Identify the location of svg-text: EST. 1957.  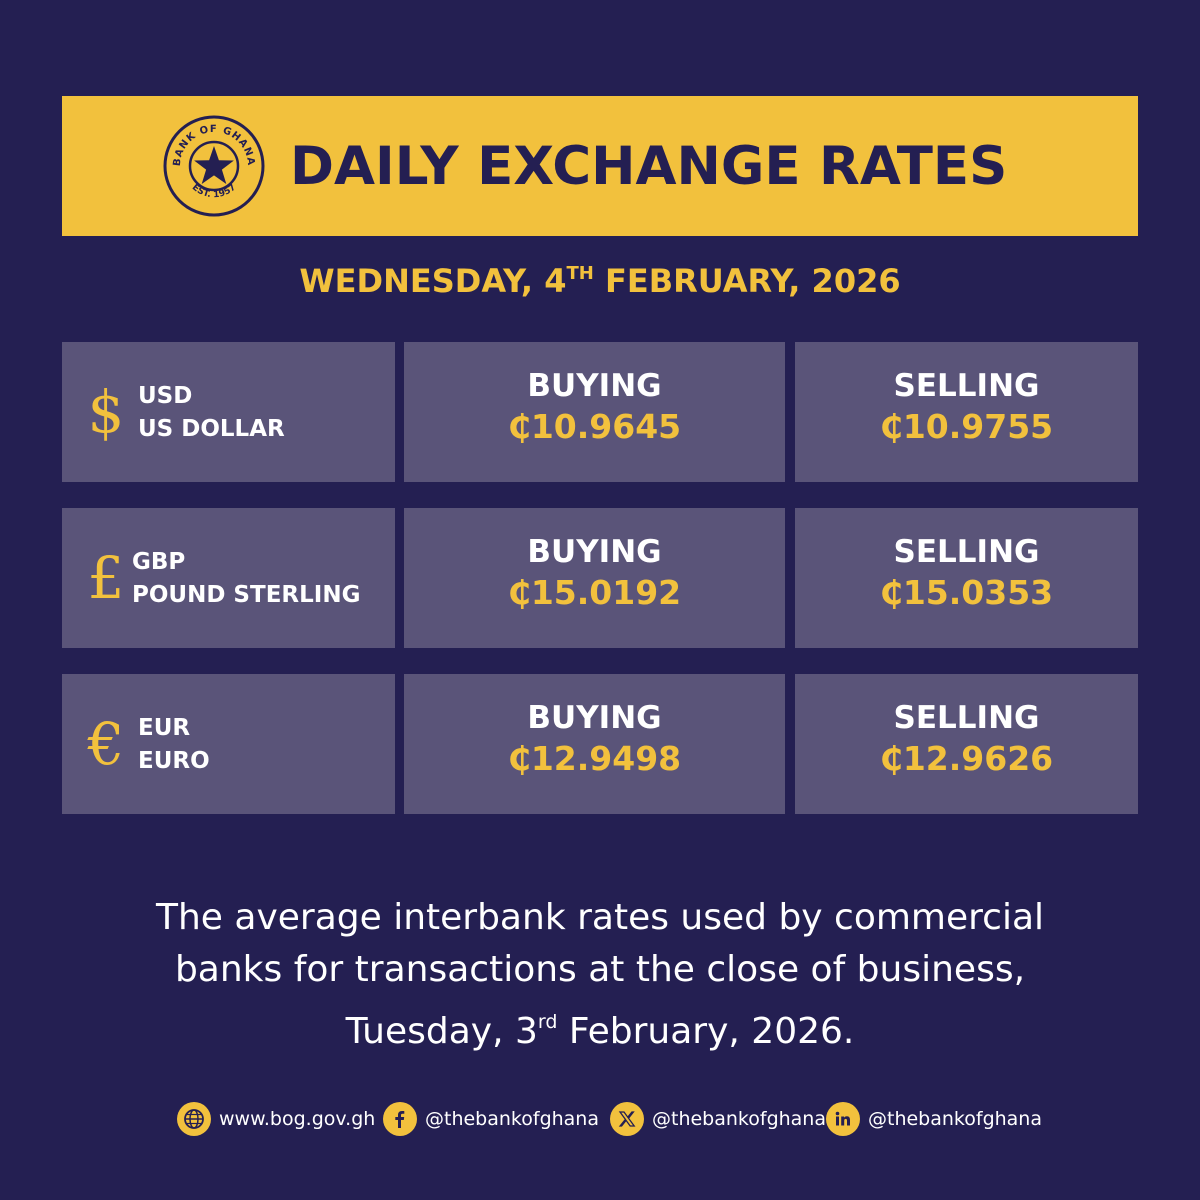
(214, 192).